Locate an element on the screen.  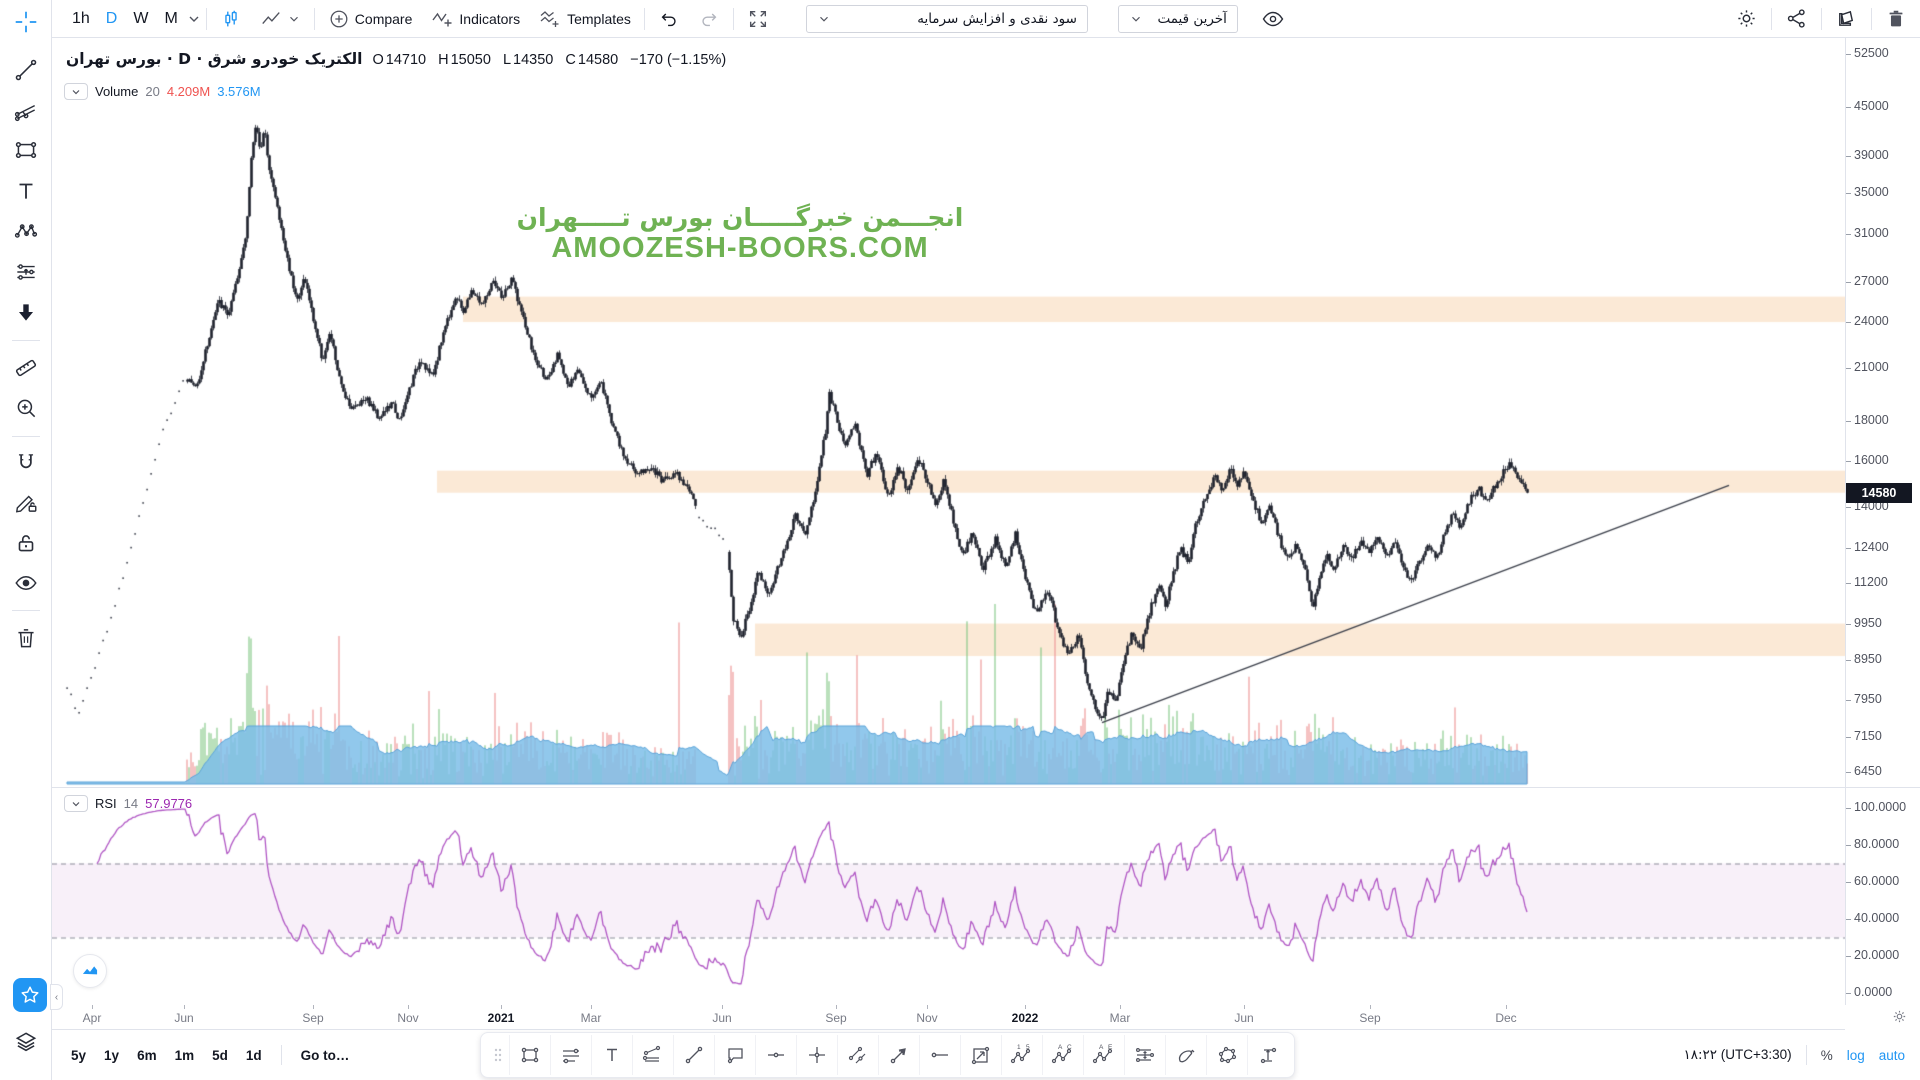
text-tool is located at coordinates (26, 191).